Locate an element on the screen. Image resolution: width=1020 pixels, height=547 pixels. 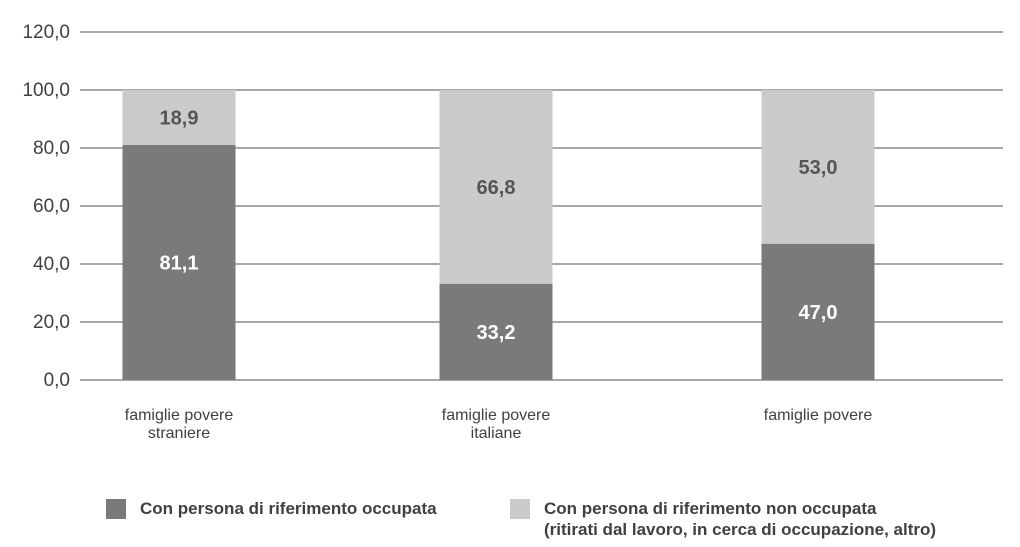
legend-swatch-occupata is located at coordinates (116, 509).